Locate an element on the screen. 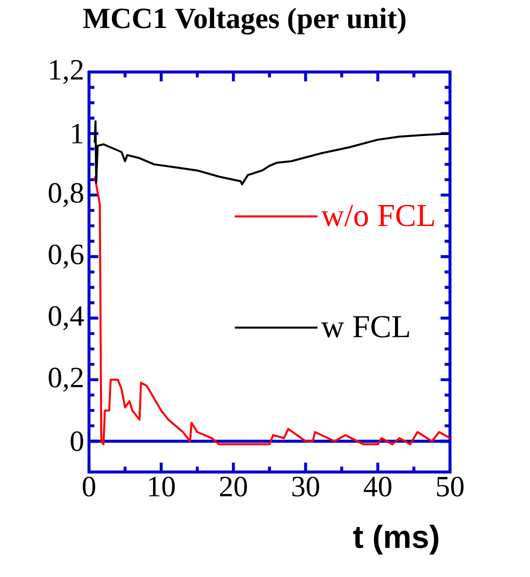 This screenshot has height=577, width=530. y-tick-label: 0,8 is located at coordinates (66, 195).